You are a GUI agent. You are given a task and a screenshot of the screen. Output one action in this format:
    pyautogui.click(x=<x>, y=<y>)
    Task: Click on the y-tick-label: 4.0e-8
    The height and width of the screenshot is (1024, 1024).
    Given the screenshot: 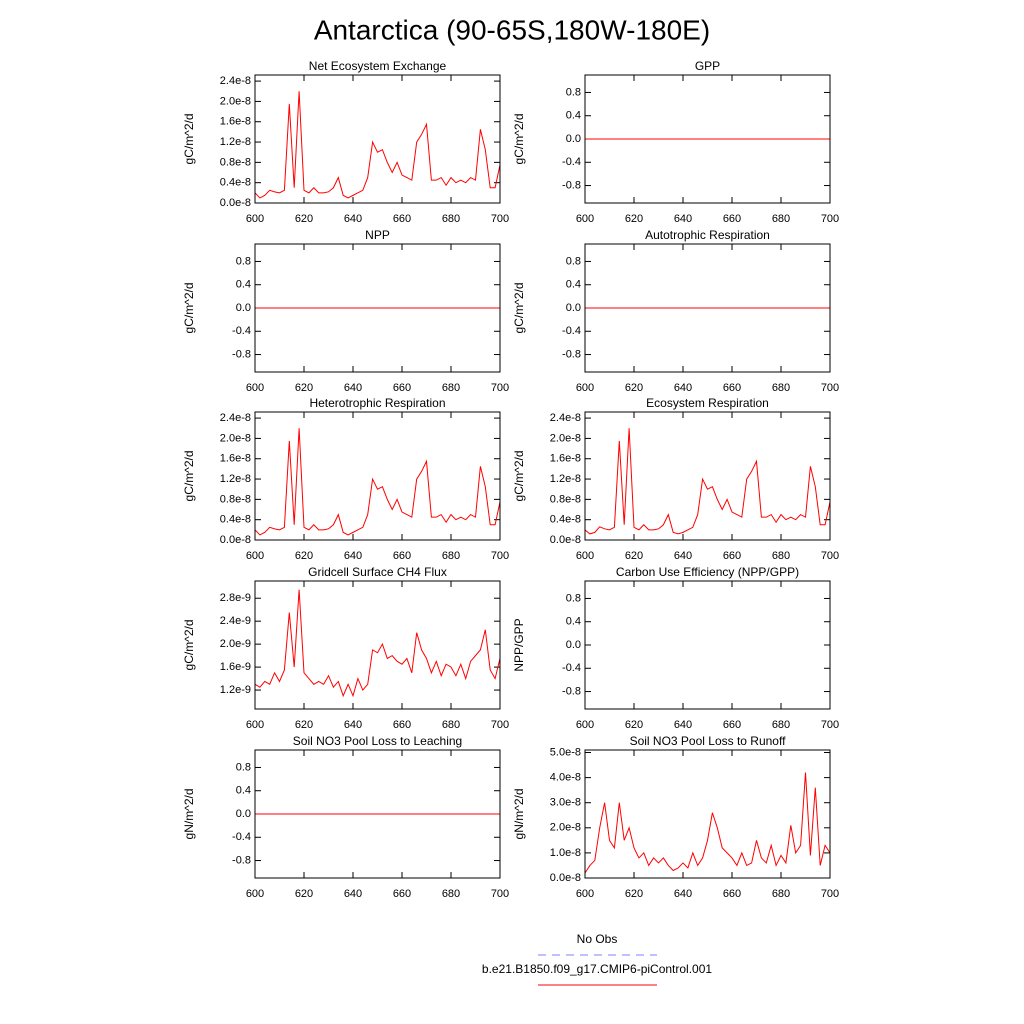 What is the action you would take?
    pyautogui.click(x=565, y=778)
    